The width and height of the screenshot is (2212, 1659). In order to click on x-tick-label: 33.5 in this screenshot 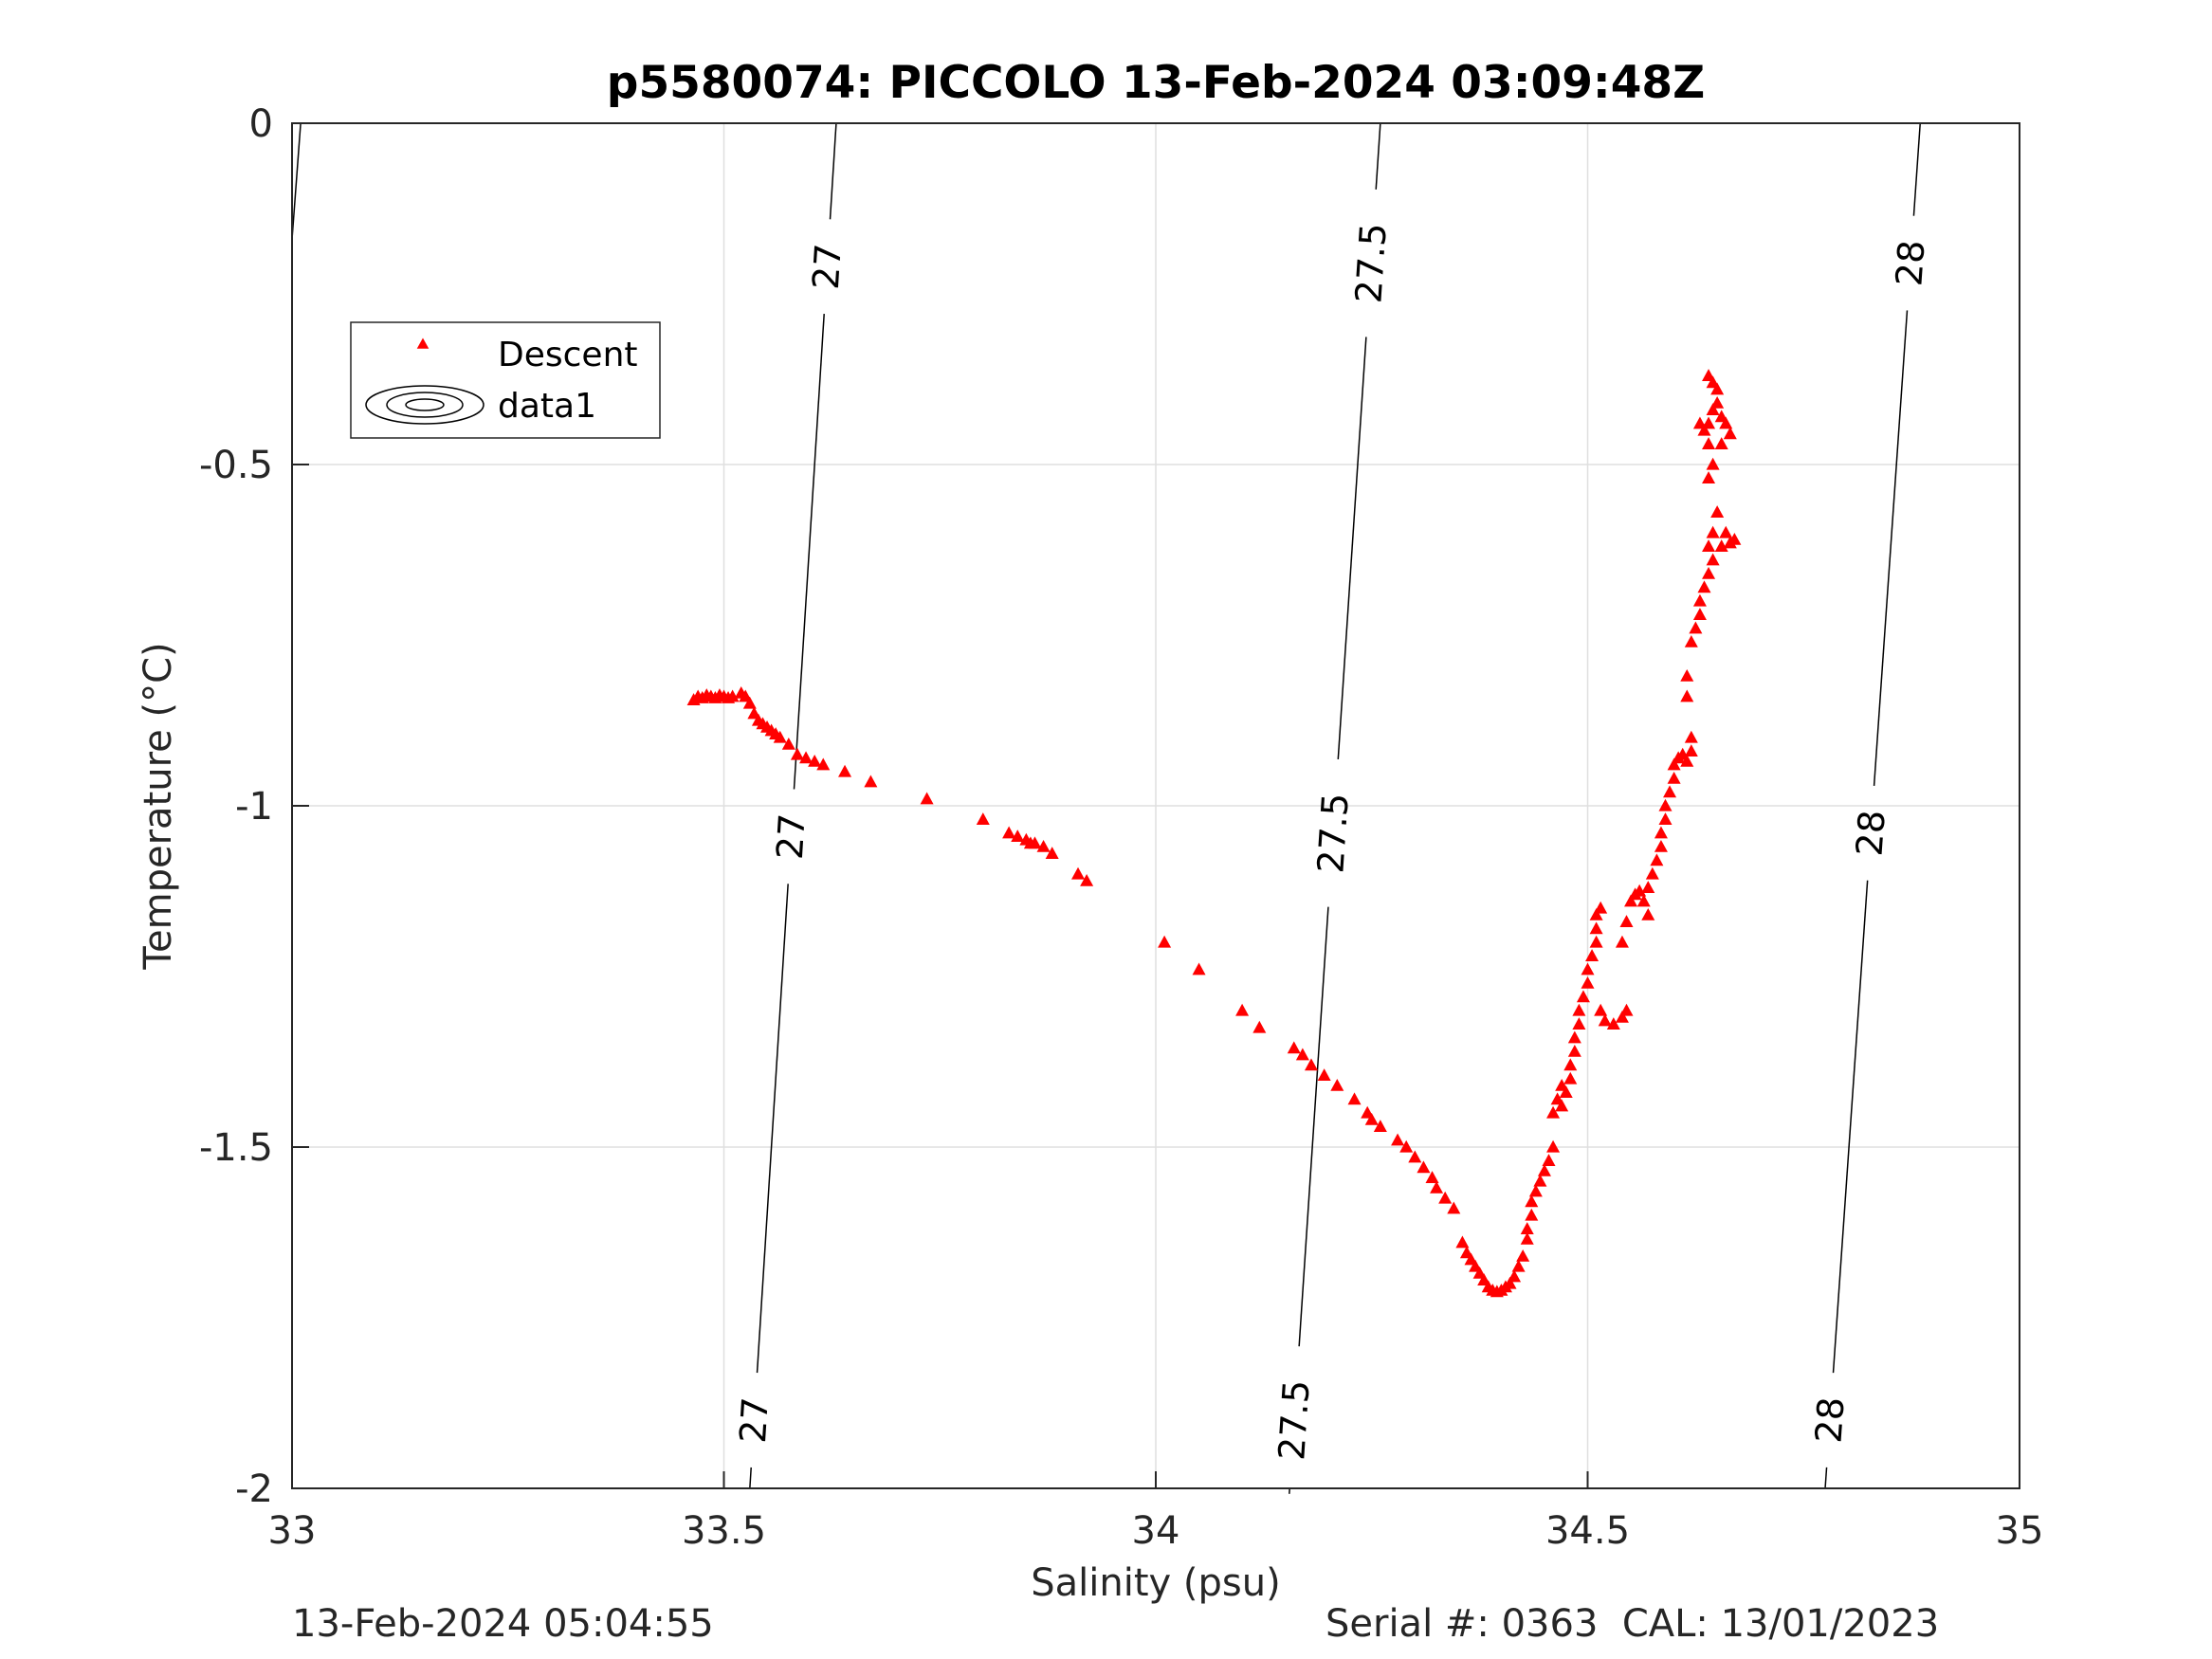, I will do `click(724, 1531)`.